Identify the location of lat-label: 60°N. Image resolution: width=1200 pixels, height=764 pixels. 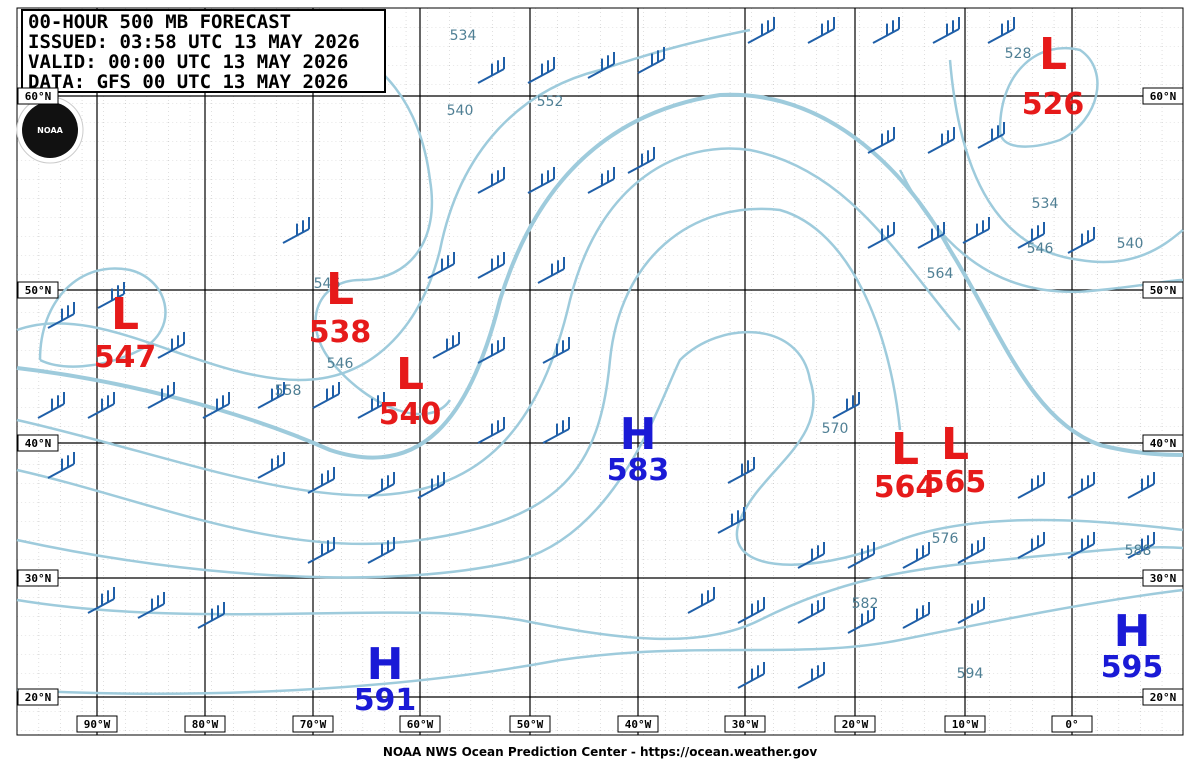
(38, 96).